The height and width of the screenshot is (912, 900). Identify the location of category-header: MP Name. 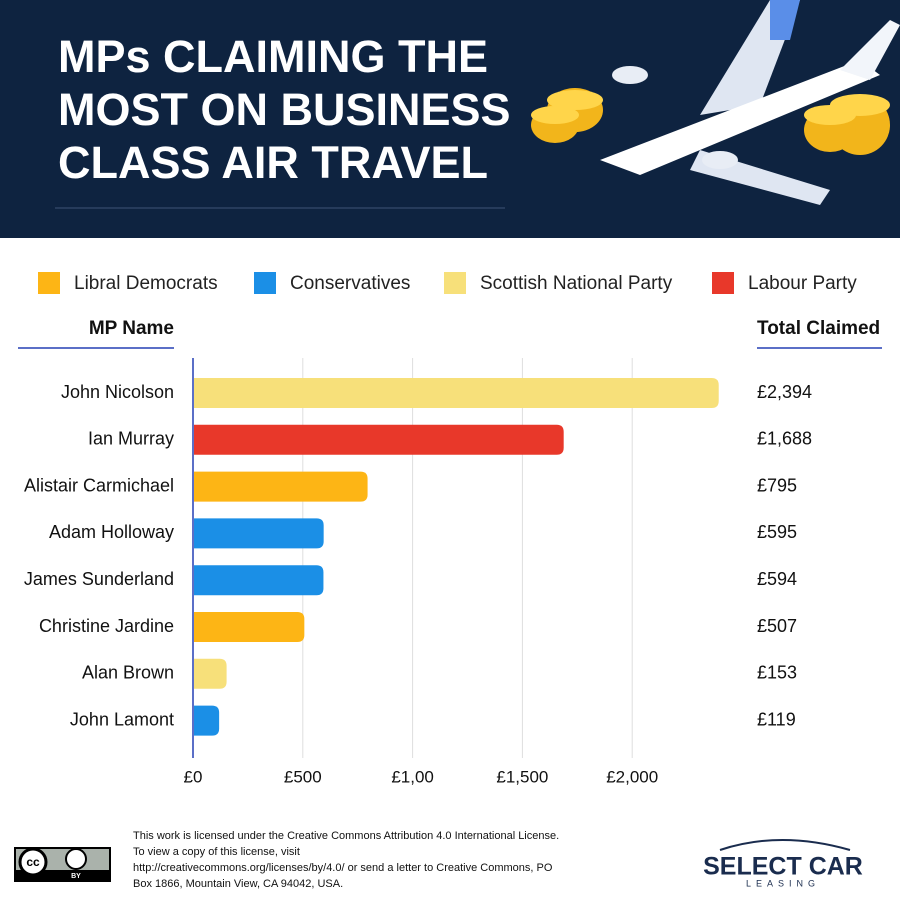
(131, 328).